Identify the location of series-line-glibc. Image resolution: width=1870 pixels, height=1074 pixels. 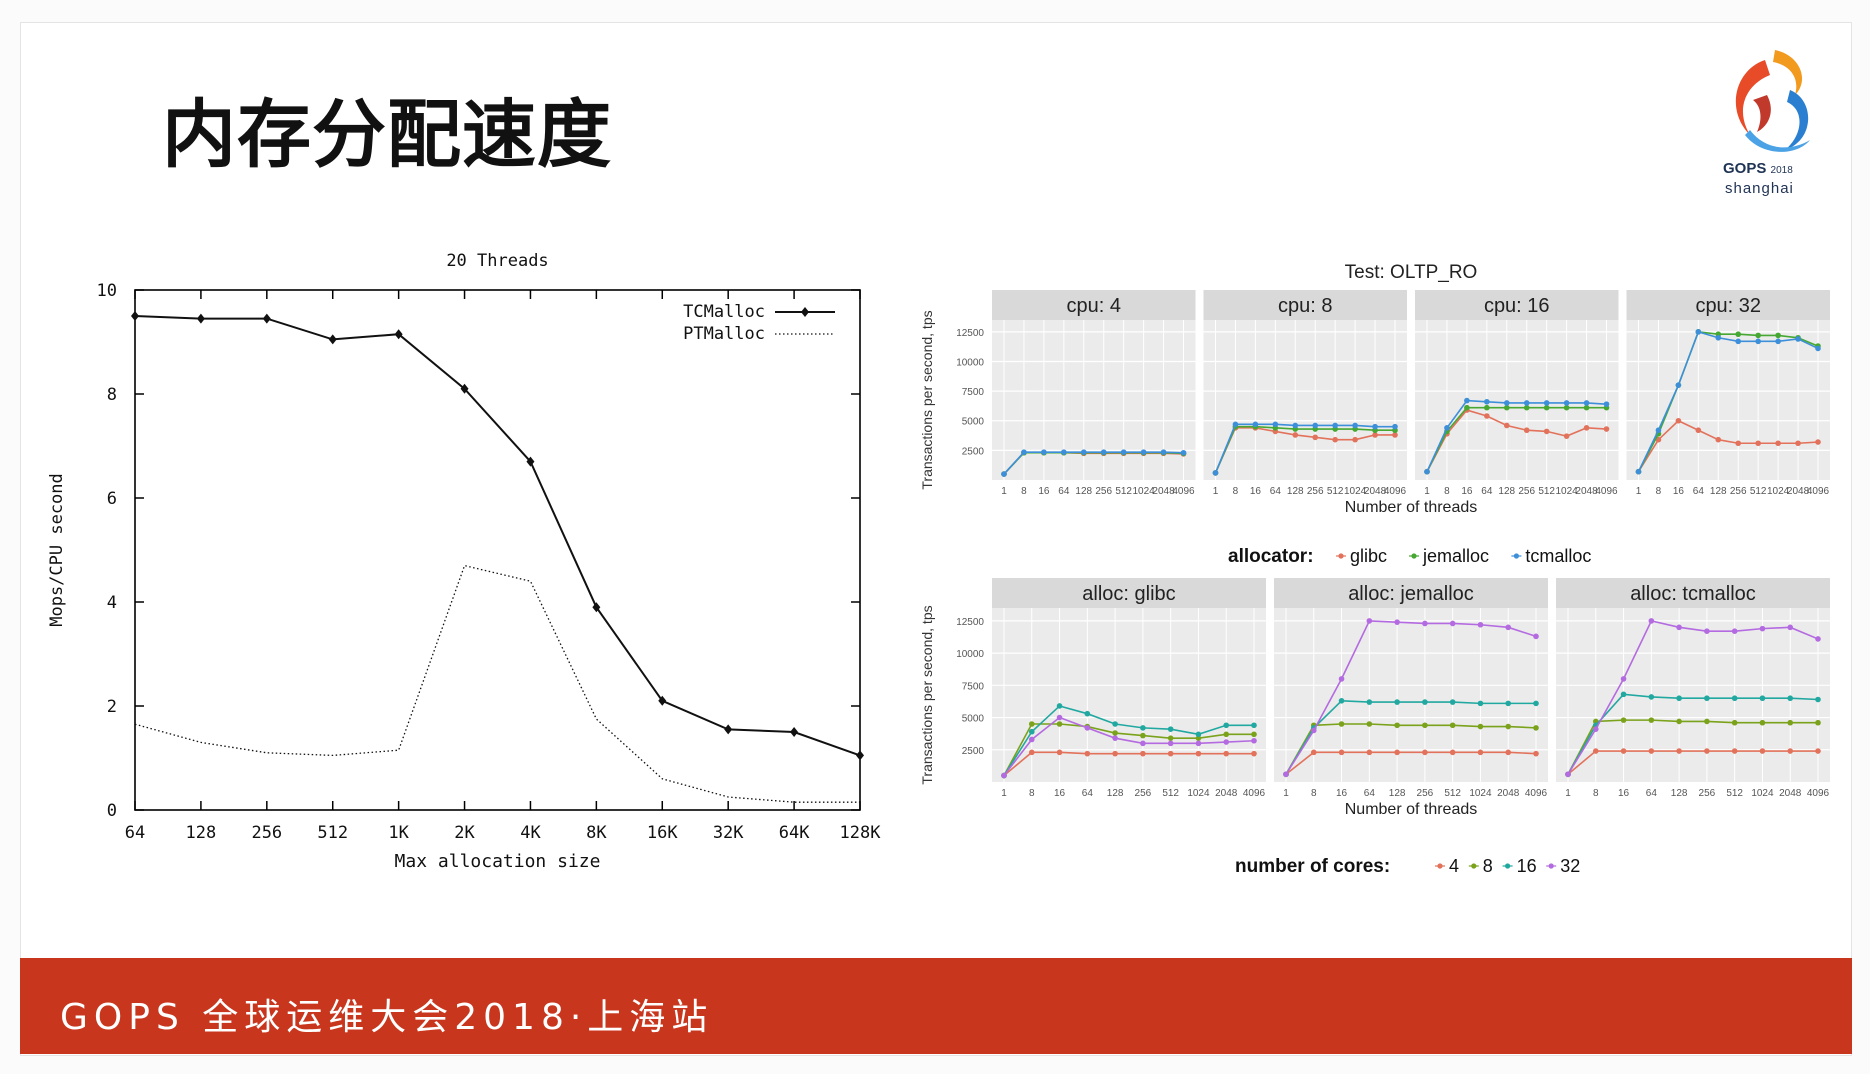
(1304, 450).